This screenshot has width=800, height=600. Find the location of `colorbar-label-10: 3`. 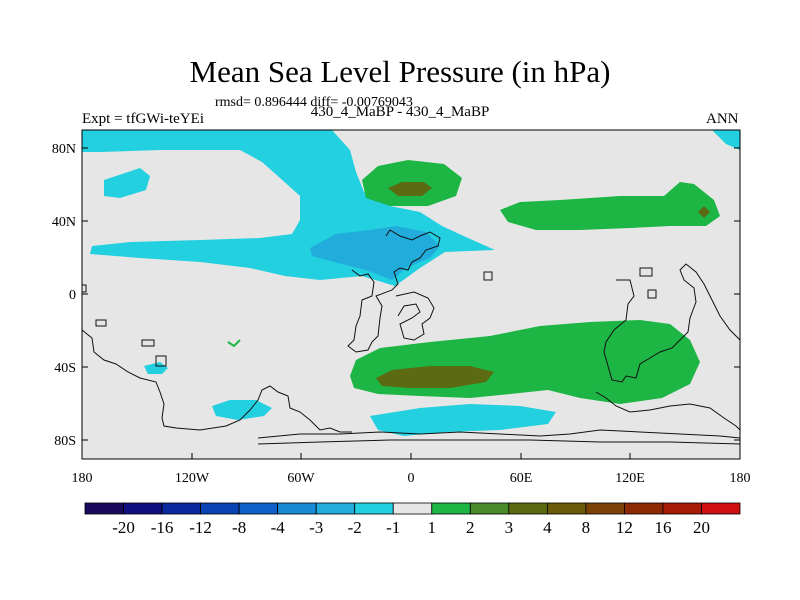

colorbar-label-10: 3 is located at coordinates (509, 527).